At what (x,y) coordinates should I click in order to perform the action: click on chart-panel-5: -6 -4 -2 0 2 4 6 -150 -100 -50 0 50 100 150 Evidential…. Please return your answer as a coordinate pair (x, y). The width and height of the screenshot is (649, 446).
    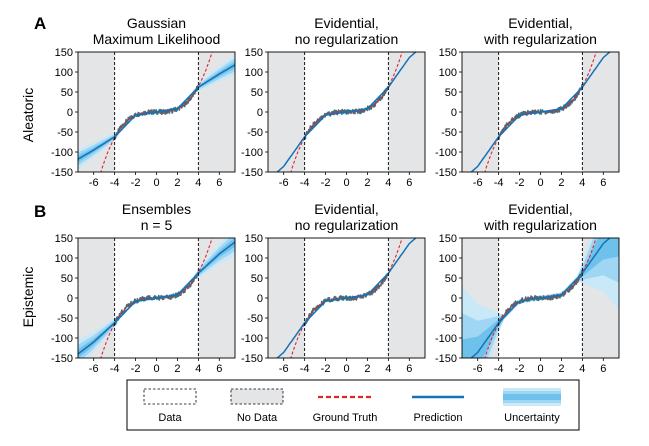
    Looking at the image, I should click on (333, 288).